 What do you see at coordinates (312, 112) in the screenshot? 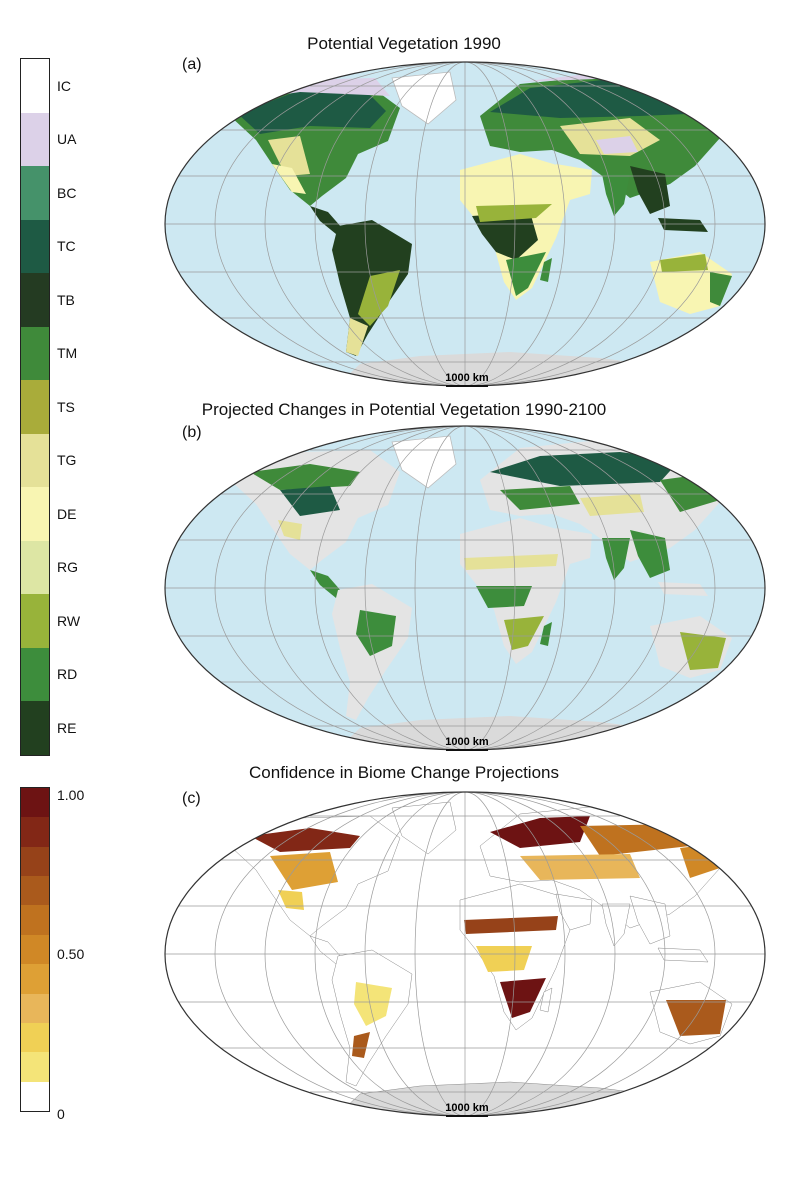
I see `north-america-boreal` at bounding box center [312, 112].